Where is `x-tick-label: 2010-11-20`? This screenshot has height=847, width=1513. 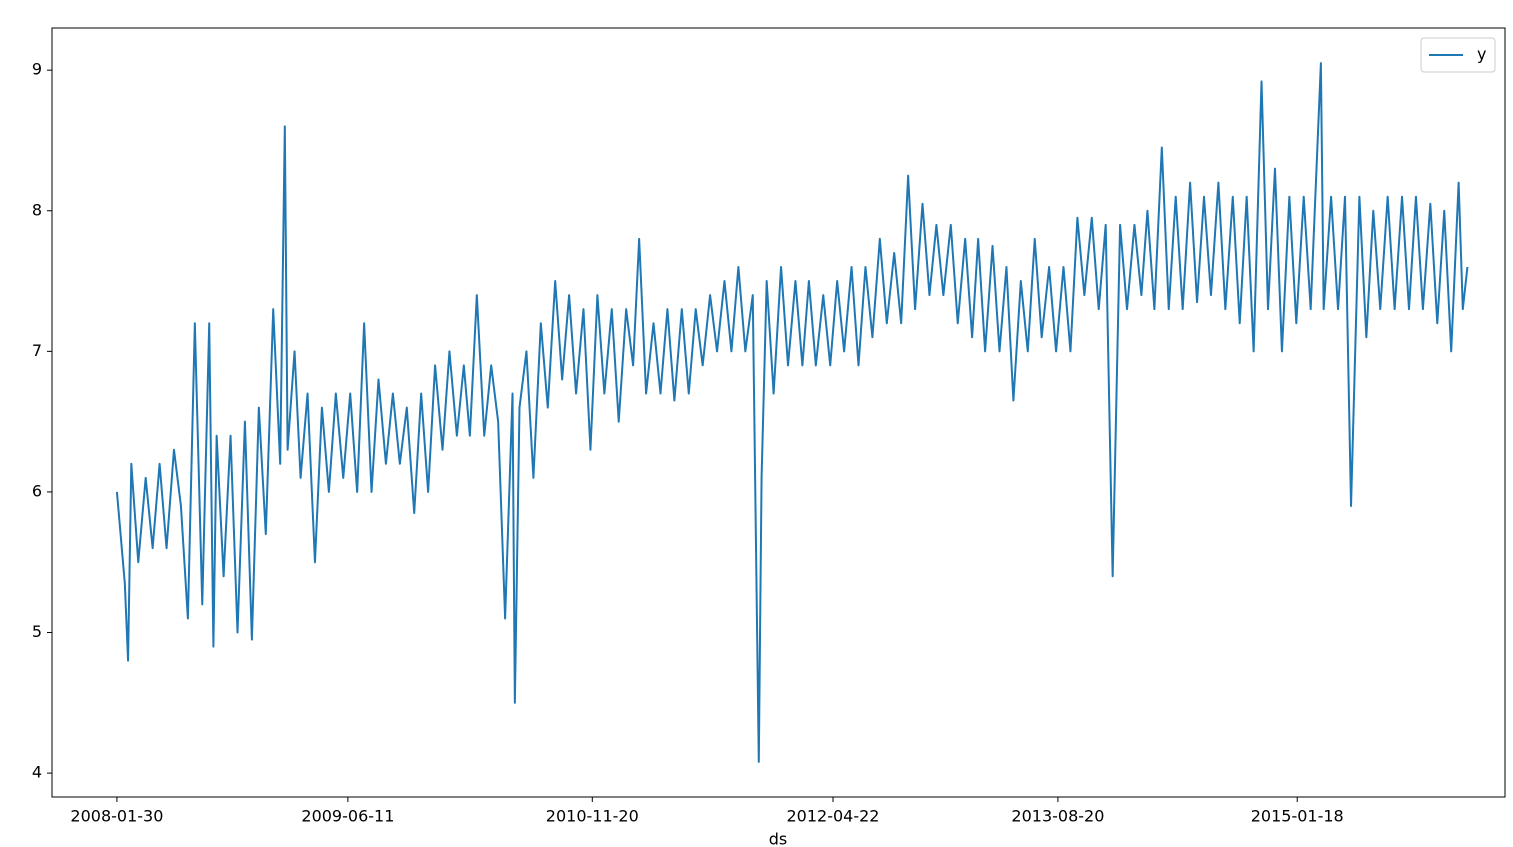
x-tick-label: 2010-11-20 is located at coordinates (592, 816).